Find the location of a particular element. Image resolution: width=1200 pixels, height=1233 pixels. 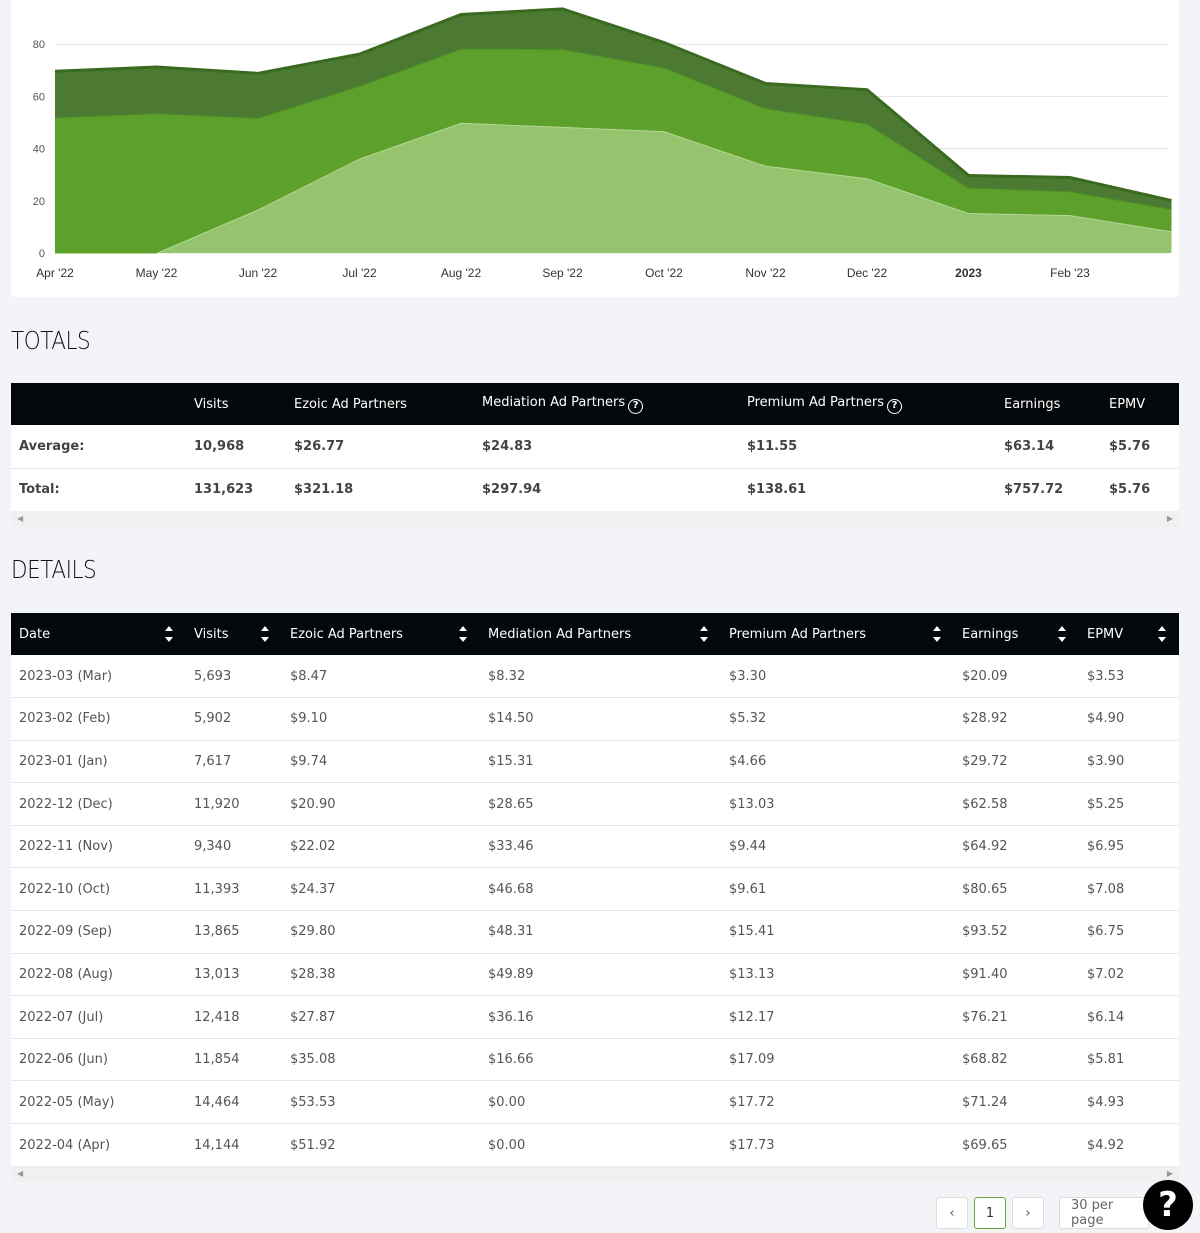

totals-cell: $24.83 is located at coordinates (507, 446).